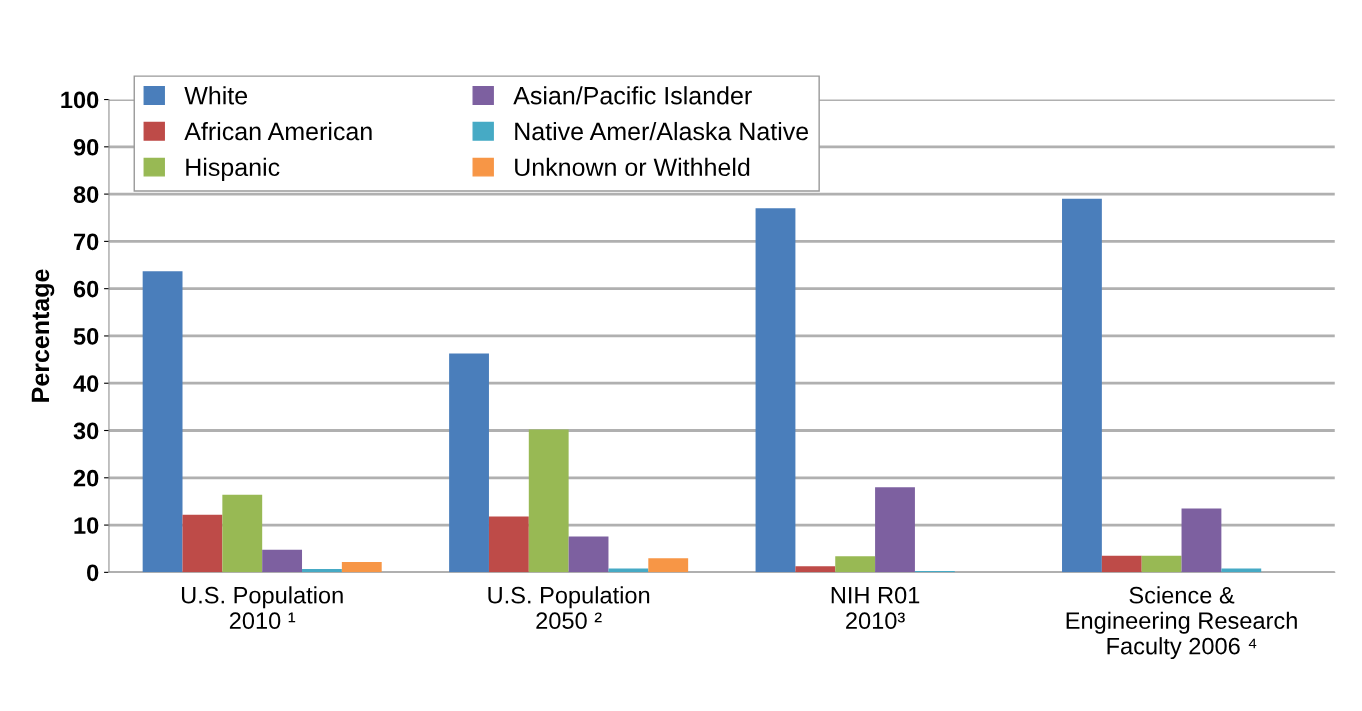  I want to click on y-tick-label: 50, so click(86, 336).